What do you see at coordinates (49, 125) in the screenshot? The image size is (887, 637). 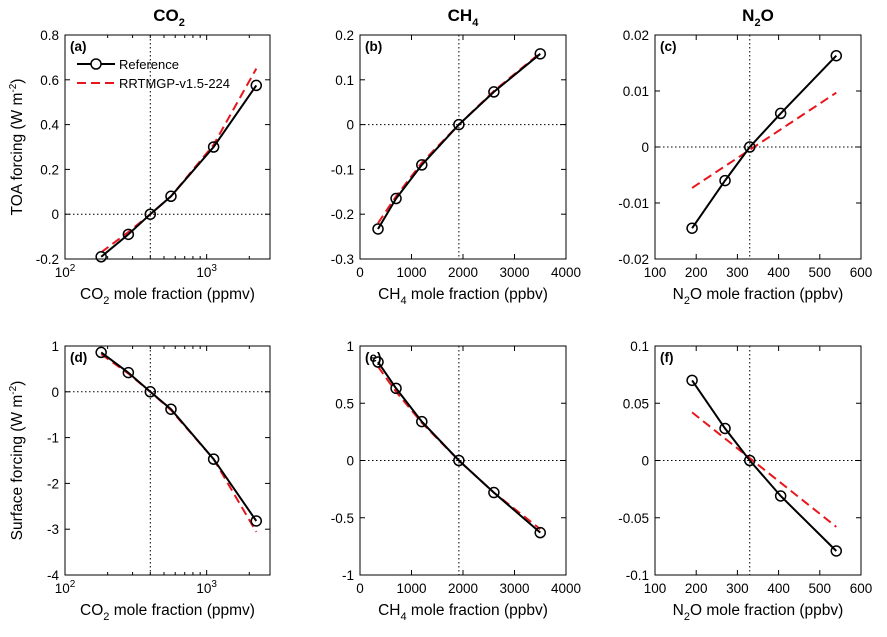 I see `y-tick-label: 0.4` at bounding box center [49, 125].